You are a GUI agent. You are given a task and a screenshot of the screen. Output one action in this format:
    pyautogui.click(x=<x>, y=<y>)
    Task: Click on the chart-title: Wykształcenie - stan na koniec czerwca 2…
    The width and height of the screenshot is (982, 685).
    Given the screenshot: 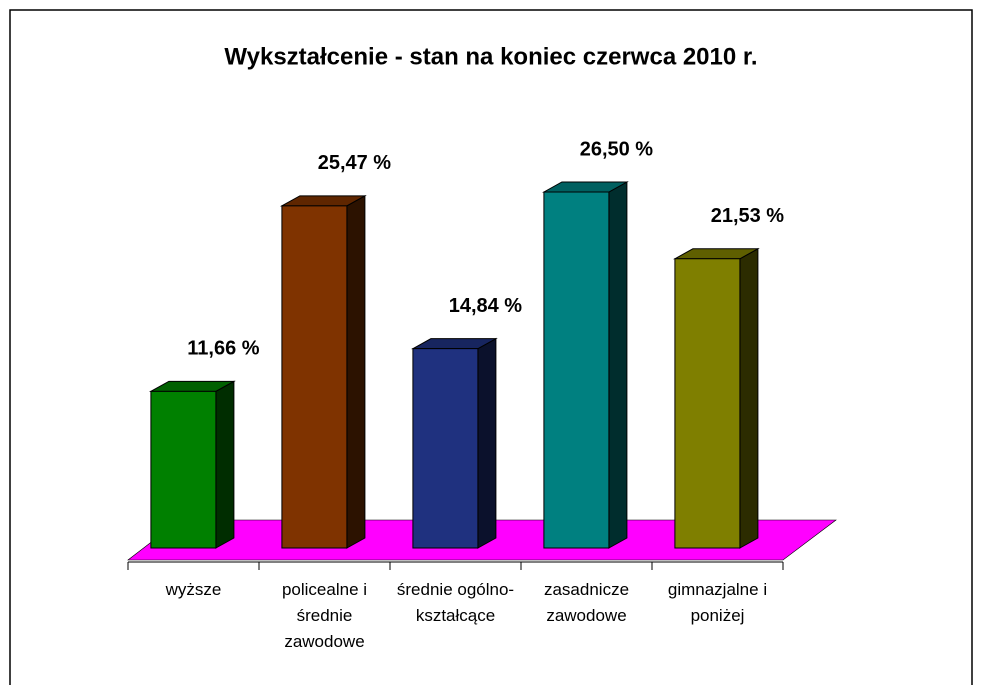 What is the action you would take?
    pyautogui.click(x=490, y=56)
    